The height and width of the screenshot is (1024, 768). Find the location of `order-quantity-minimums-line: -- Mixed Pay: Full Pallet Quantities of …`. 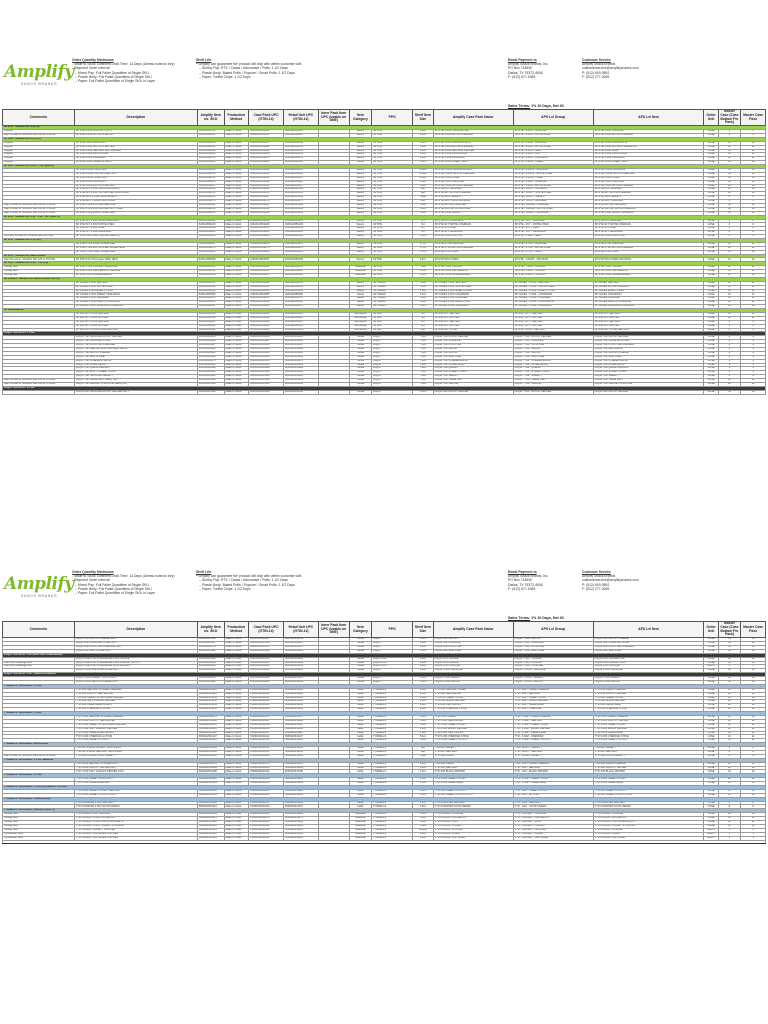

order-quantity-minimums-line: -- Mixed Pay: Full Pallet Quantities of … is located at coordinates (110, 584).